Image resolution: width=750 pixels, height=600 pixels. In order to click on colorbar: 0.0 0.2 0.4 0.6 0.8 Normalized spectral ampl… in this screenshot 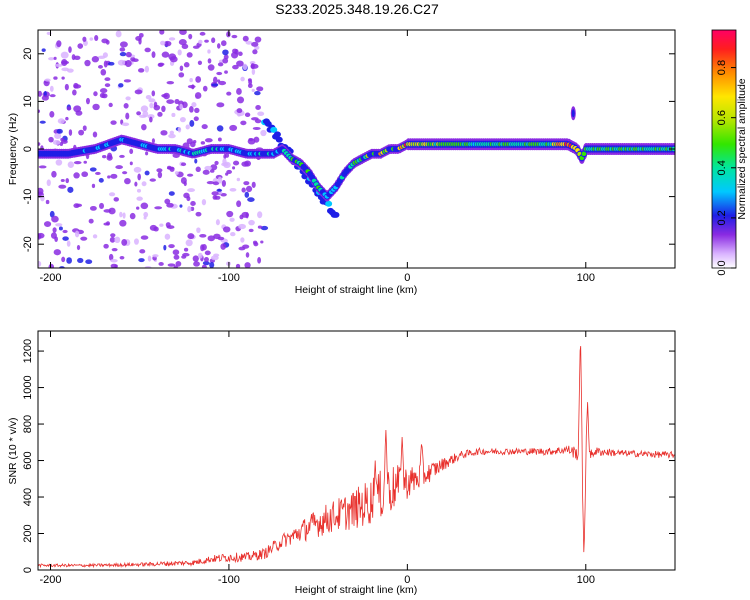, I will do `click(729, 152)`.